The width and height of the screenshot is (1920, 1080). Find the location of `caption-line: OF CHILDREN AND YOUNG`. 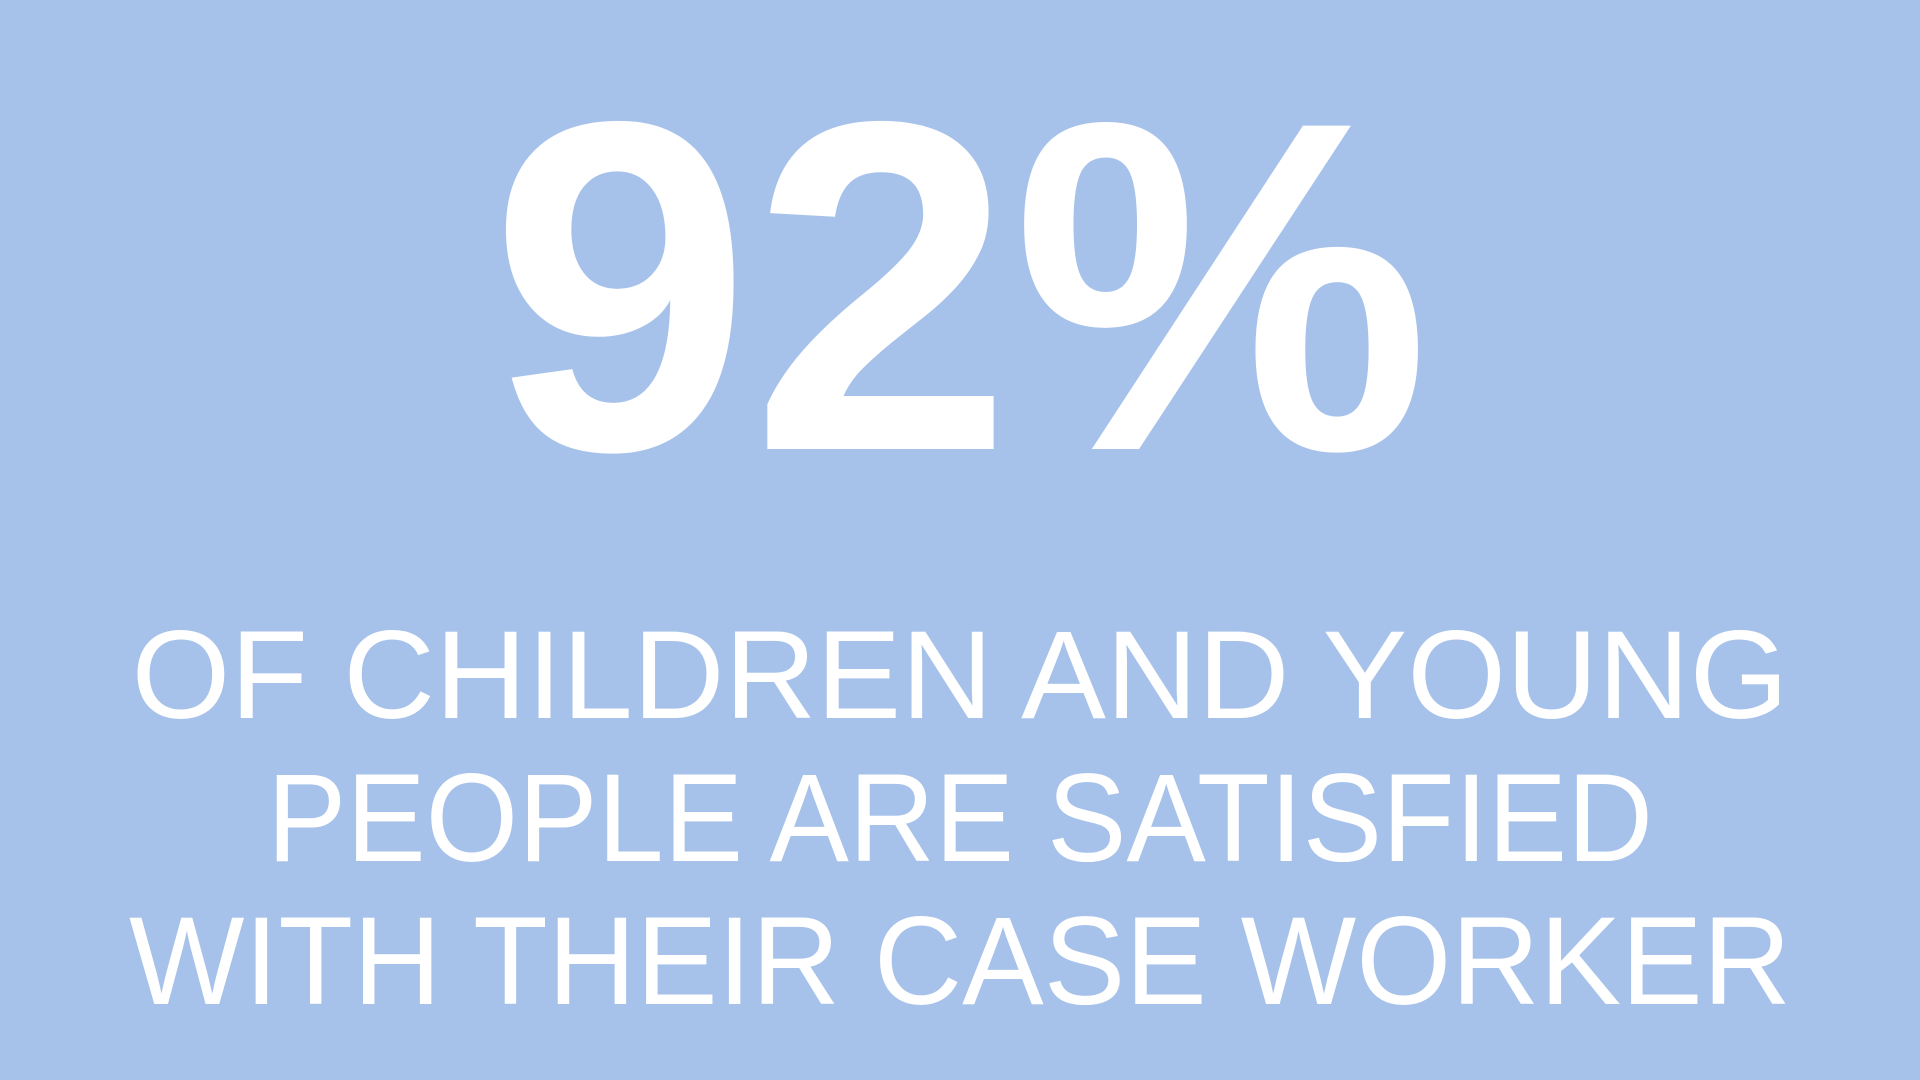

caption-line: OF CHILDREN AND YOUNG is located at coordinates (960, 675).